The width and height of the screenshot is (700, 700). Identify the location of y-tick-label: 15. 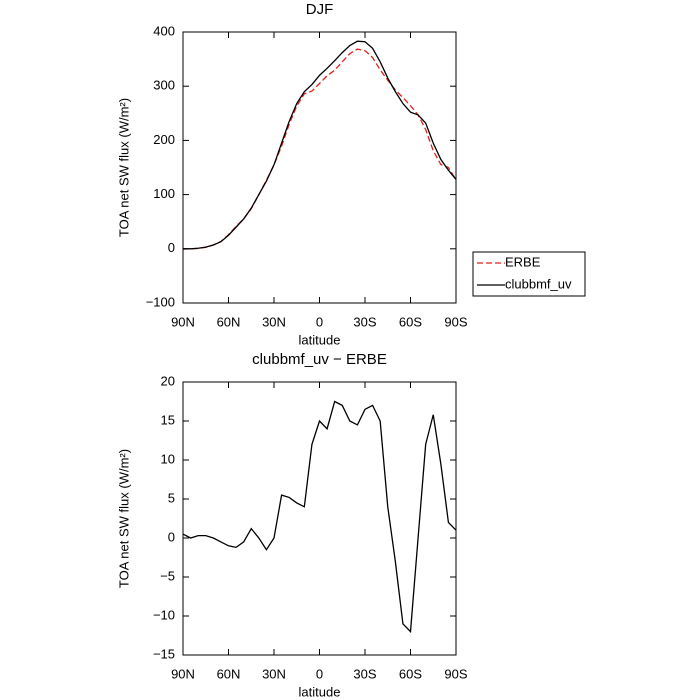
(168, 419).